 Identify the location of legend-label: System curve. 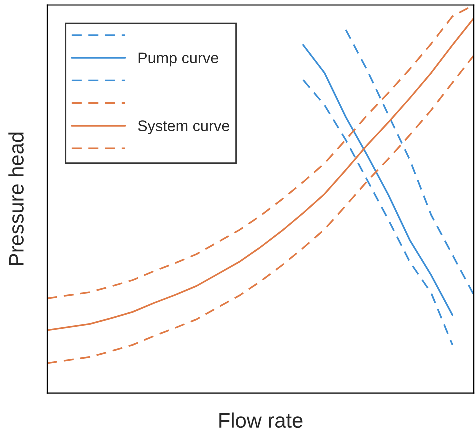
(184, 127).